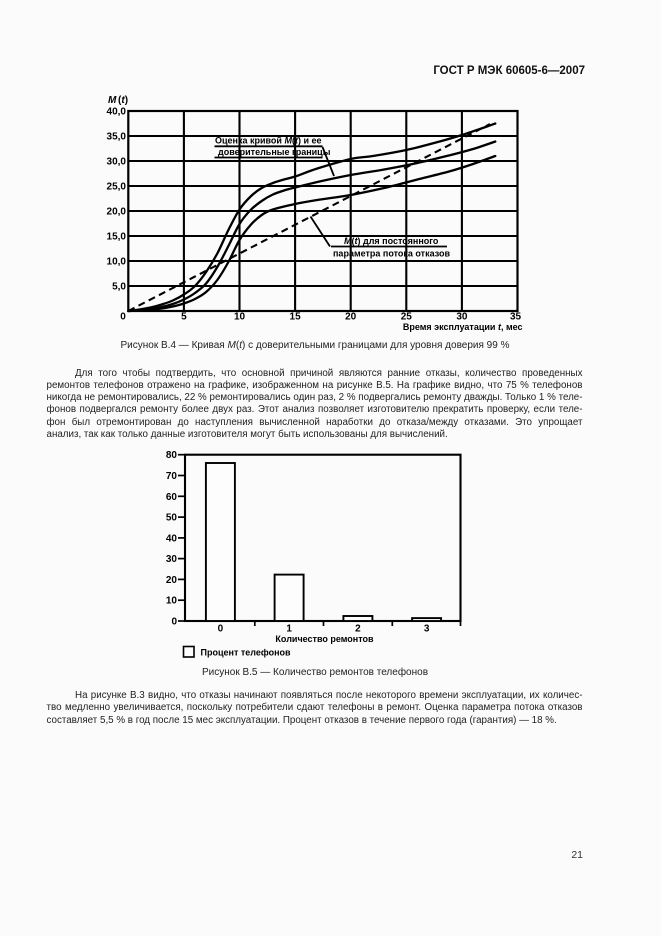  What do you see at coordinates (123, 100) in the screenshot?
I see `svg-text: (t)` at bounding box center [123, 100].